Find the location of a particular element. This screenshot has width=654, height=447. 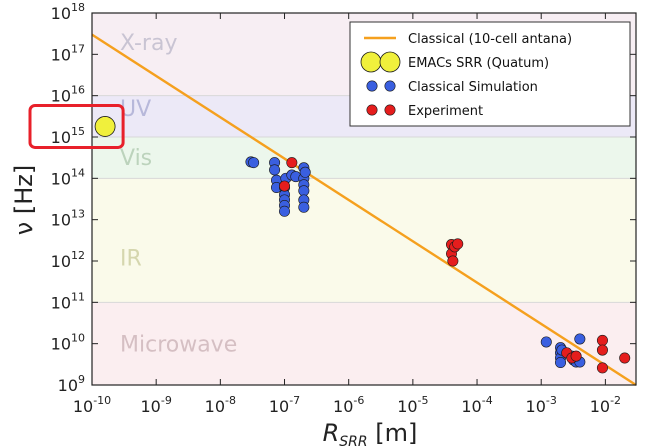

legend-label: Experiment is located at coordinates (445, 111).